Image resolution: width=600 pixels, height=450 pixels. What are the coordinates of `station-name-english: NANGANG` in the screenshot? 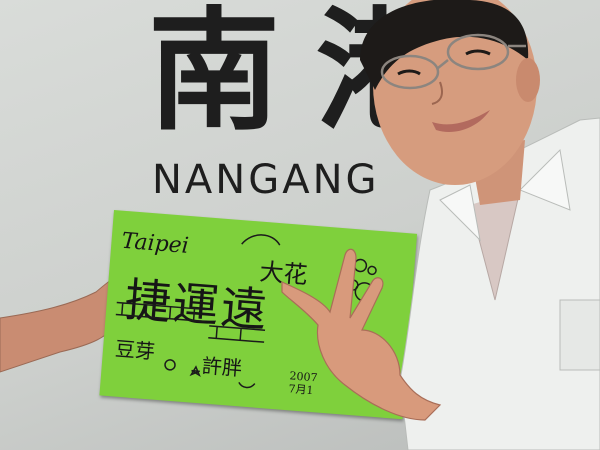 It's located at (266, 180).